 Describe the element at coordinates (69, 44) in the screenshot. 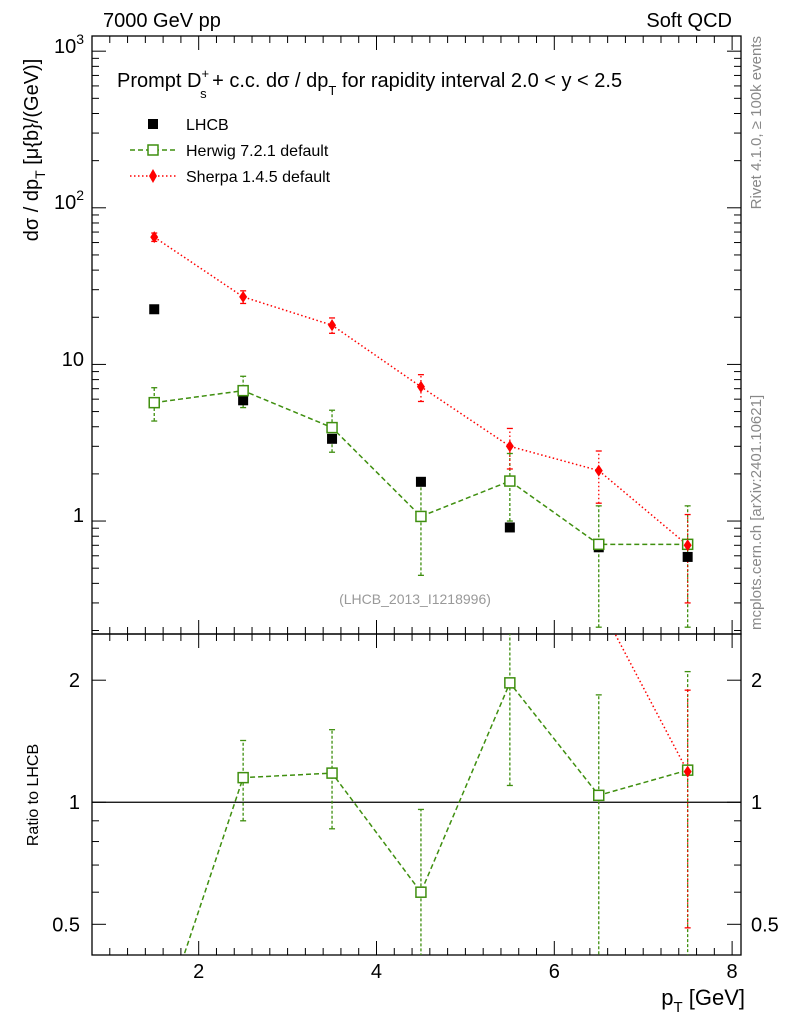

I see `y-tick-label-1000: 10³` at that location.